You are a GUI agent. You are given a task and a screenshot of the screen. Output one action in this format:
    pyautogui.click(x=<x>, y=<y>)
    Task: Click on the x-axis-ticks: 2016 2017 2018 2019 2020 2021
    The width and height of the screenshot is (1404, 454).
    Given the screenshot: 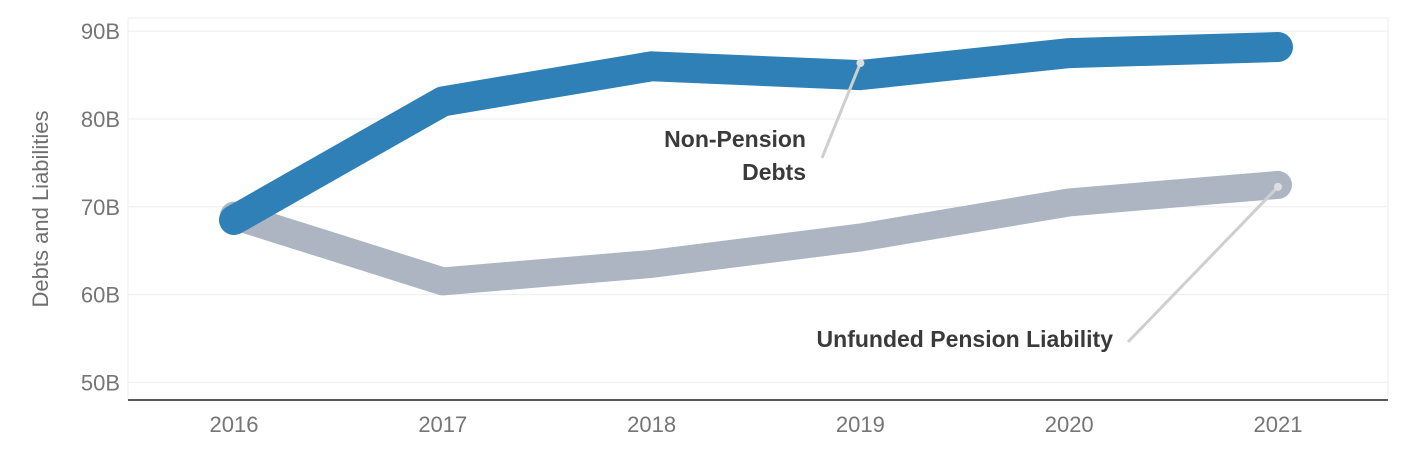 What is the action you would take?
    pyautogui.click(x=756, y=424)
    